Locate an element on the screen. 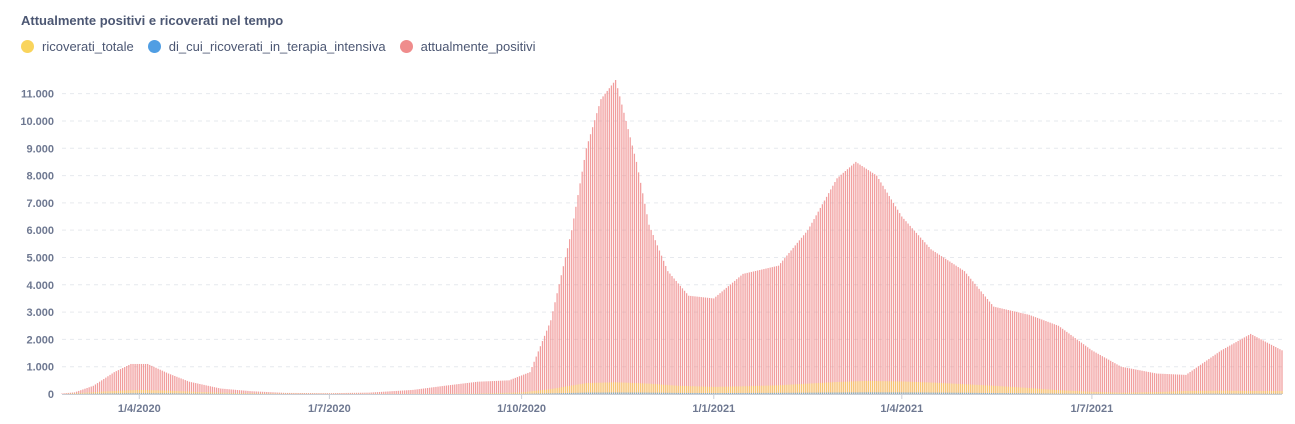 The width and height of the screenshot is (1295, 424). legend-item-terapia-intensiva: di_cui_ricoverati_in_terapia_intensiva is located at coordinates (266, 46).